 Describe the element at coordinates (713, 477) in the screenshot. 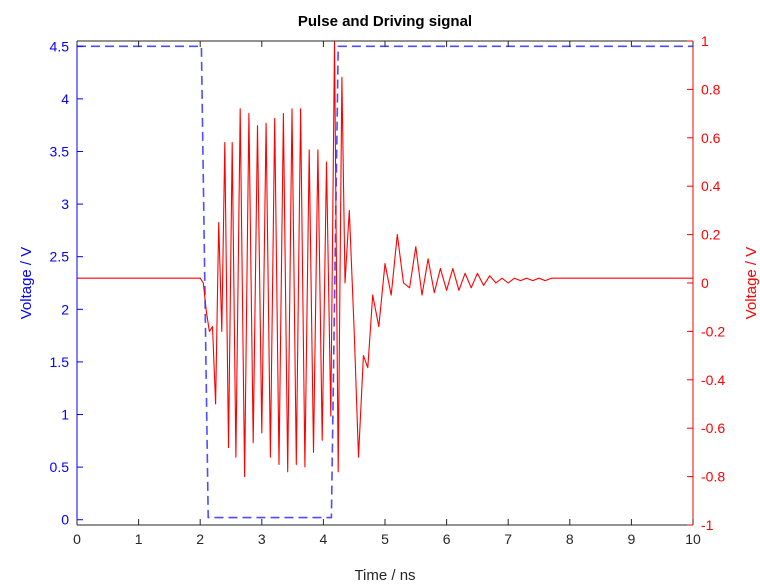

I see `y-tick-label-right: -0.8` at that location.